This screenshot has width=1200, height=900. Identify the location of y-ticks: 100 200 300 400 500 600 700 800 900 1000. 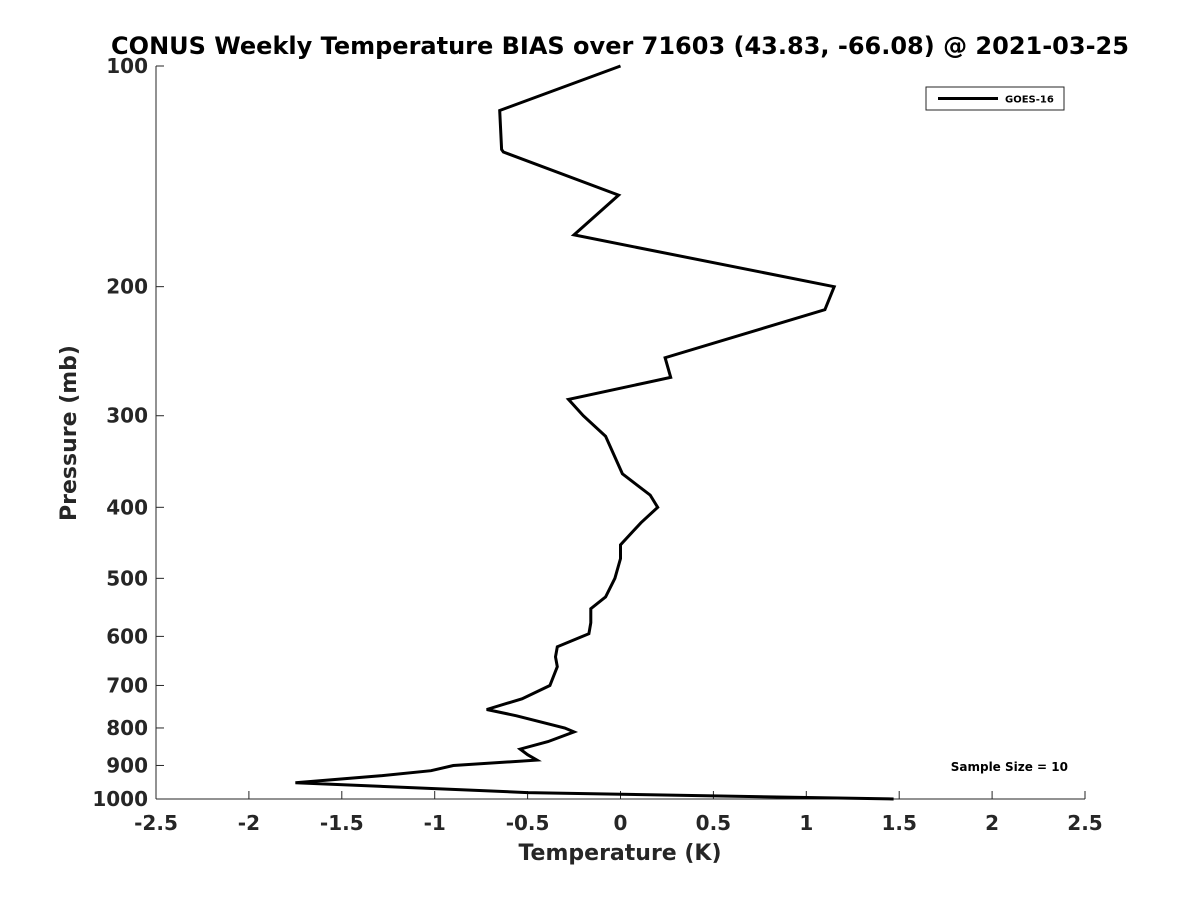
(128, 432).